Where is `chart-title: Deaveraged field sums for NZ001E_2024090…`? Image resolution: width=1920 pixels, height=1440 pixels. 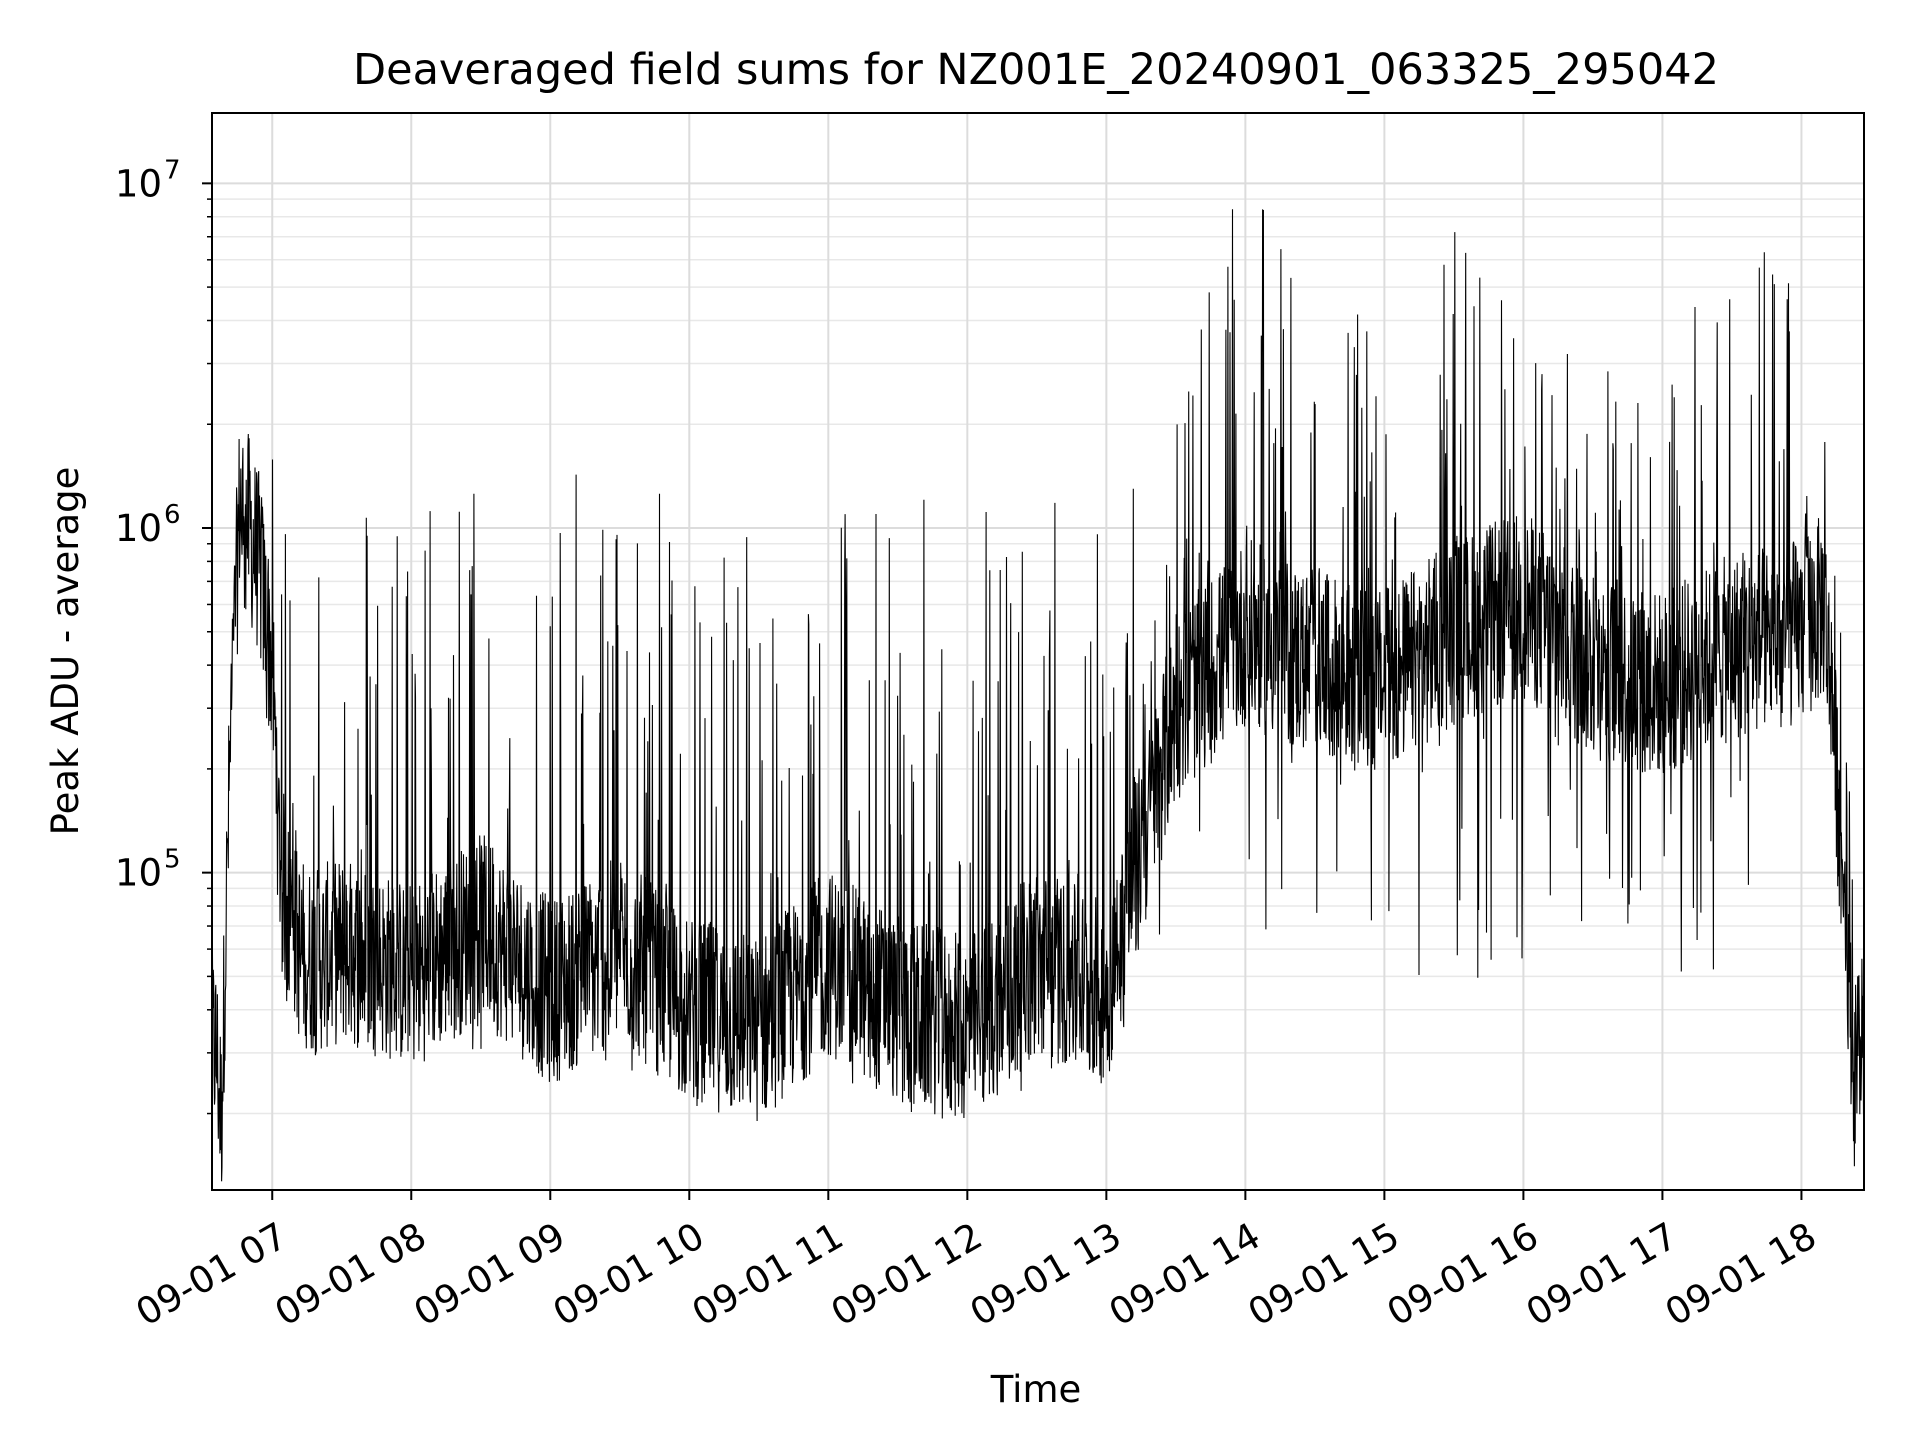 chart-title: Deaveraged field sums for NZ001E_2024090… is located at coordinates (1036, 70).